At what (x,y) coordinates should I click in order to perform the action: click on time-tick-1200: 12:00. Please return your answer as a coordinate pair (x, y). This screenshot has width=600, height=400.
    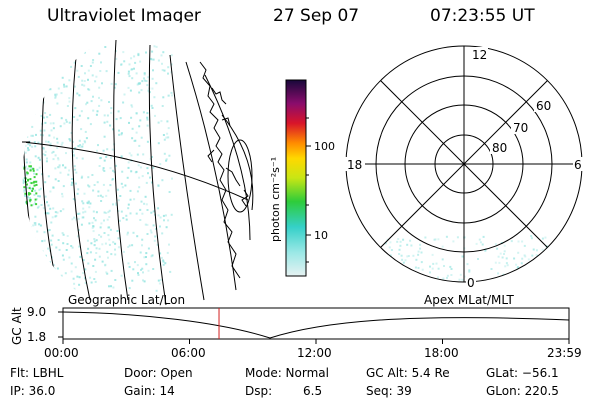
    Looking at the image, I should click on (314, 353).